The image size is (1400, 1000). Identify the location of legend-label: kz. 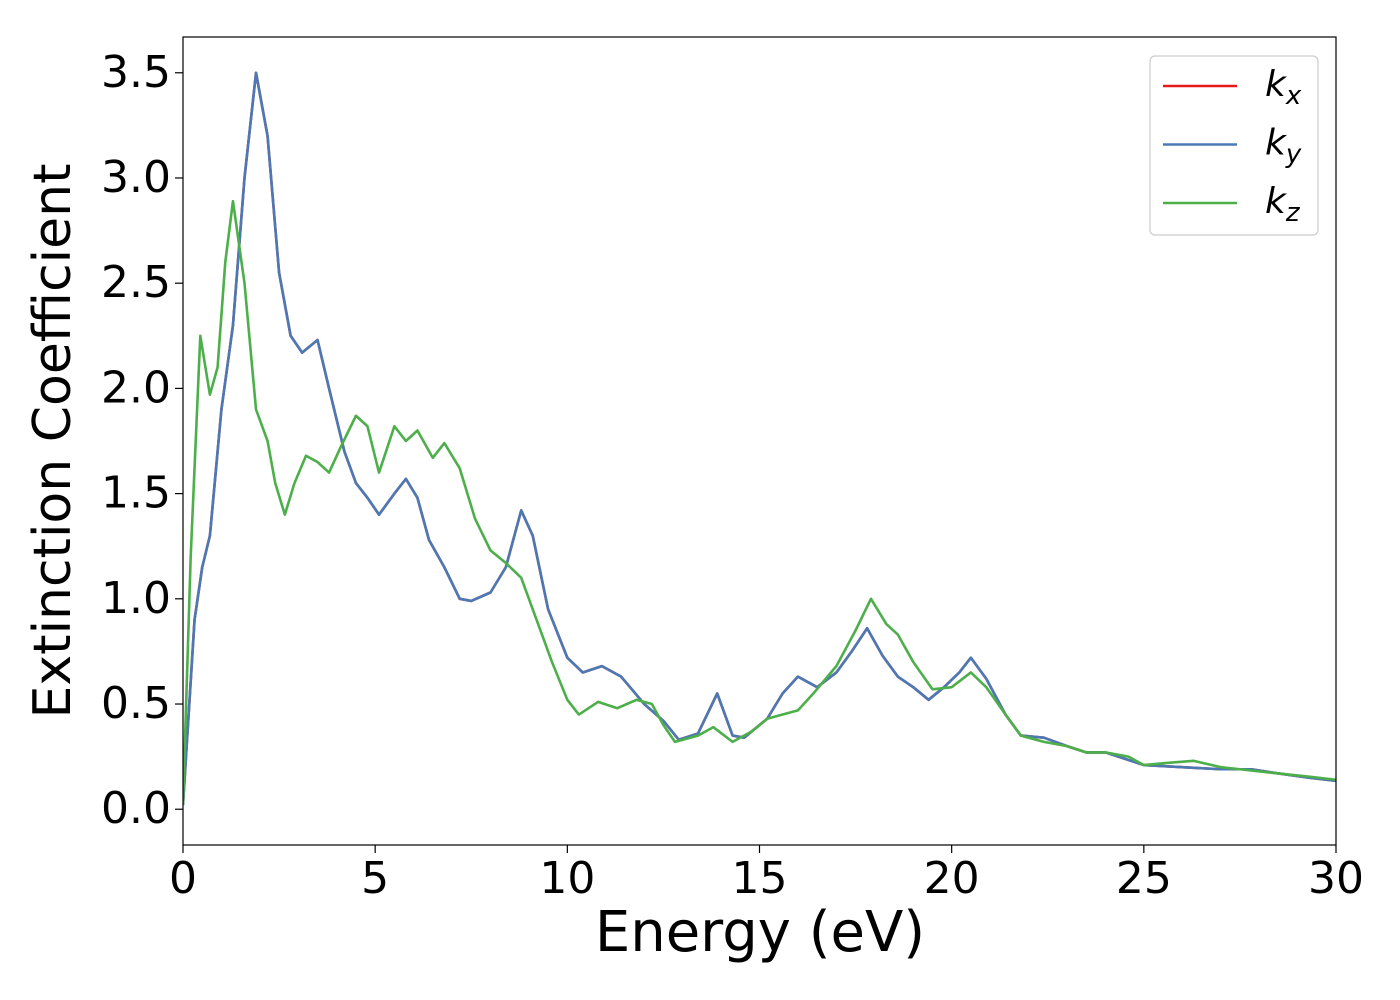
(1283, 204).